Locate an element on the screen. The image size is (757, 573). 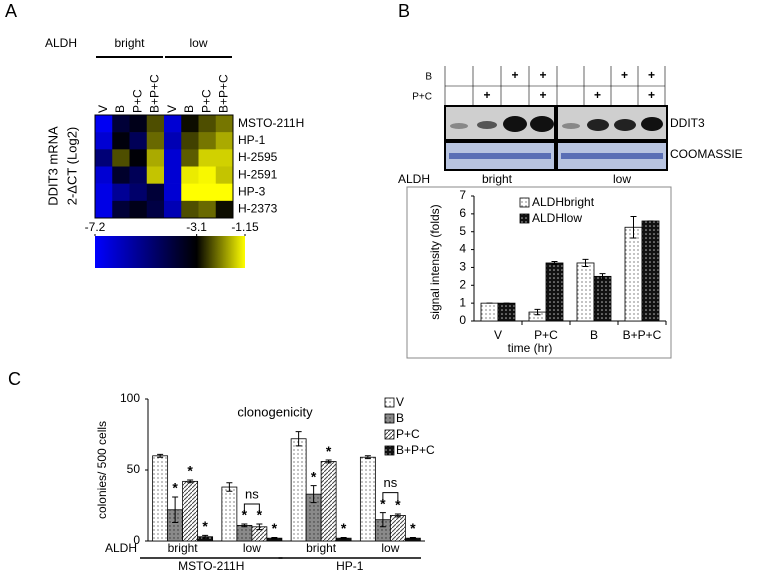
y-tick-label: 4 is located at coordinates (462, 249).